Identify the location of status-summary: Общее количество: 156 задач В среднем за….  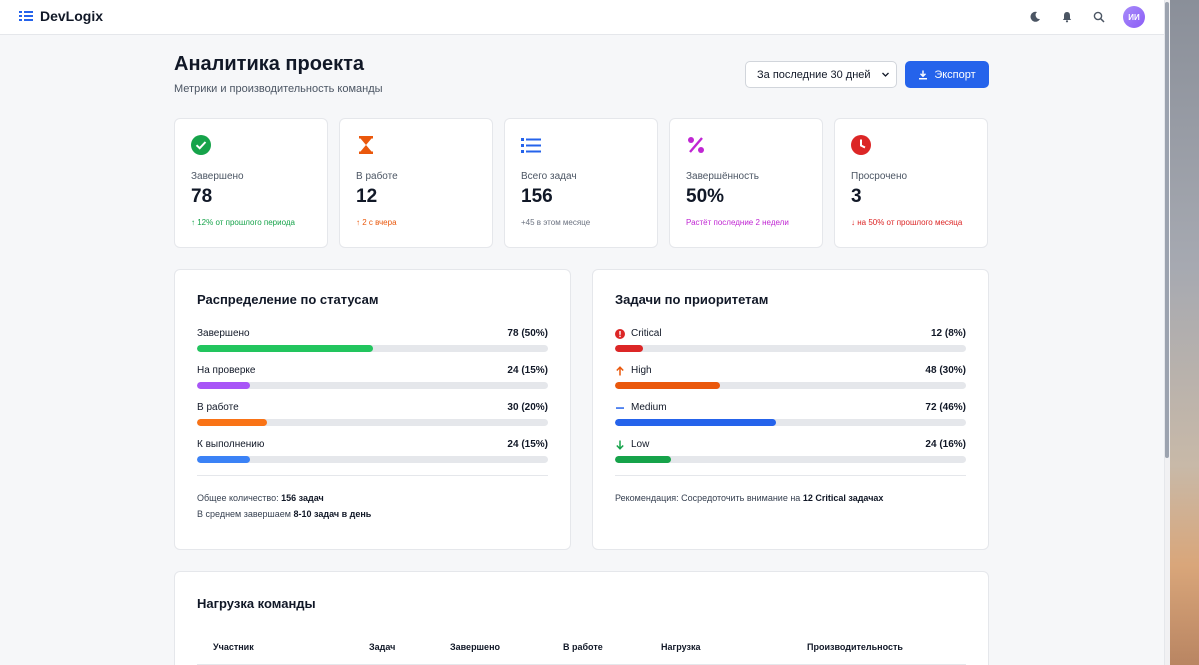
(372, 506).